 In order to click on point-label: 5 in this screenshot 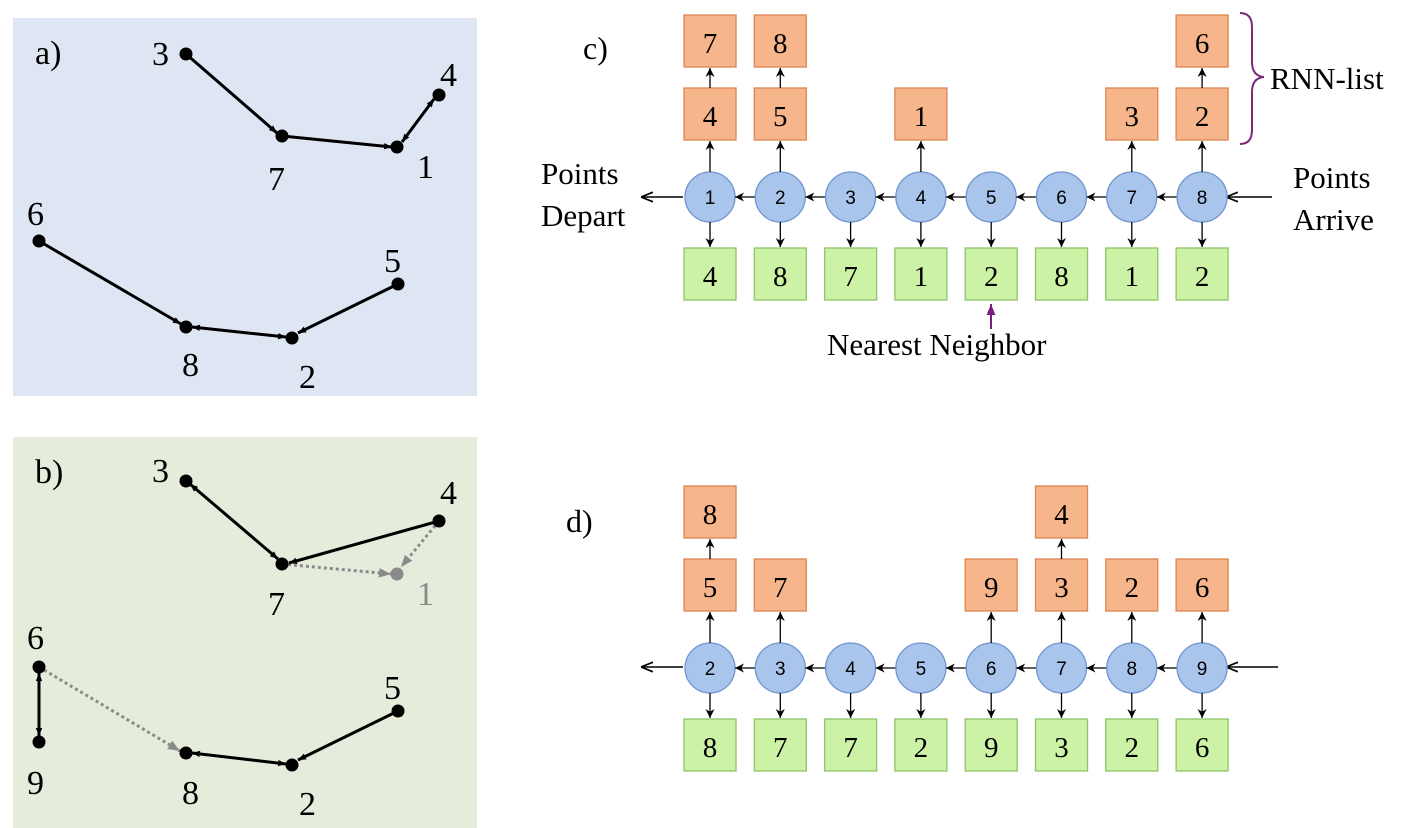, I will do `click(392, 261)`.